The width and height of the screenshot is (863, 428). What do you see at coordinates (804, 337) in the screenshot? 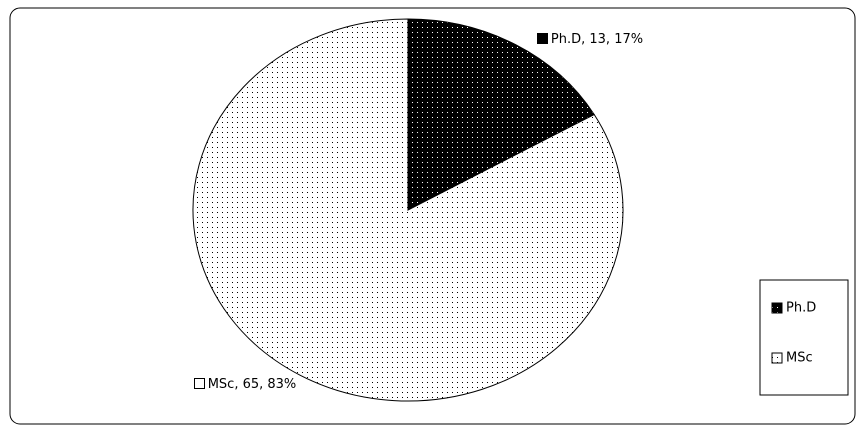
I see `legend-box` at bounding box center [804, 337].